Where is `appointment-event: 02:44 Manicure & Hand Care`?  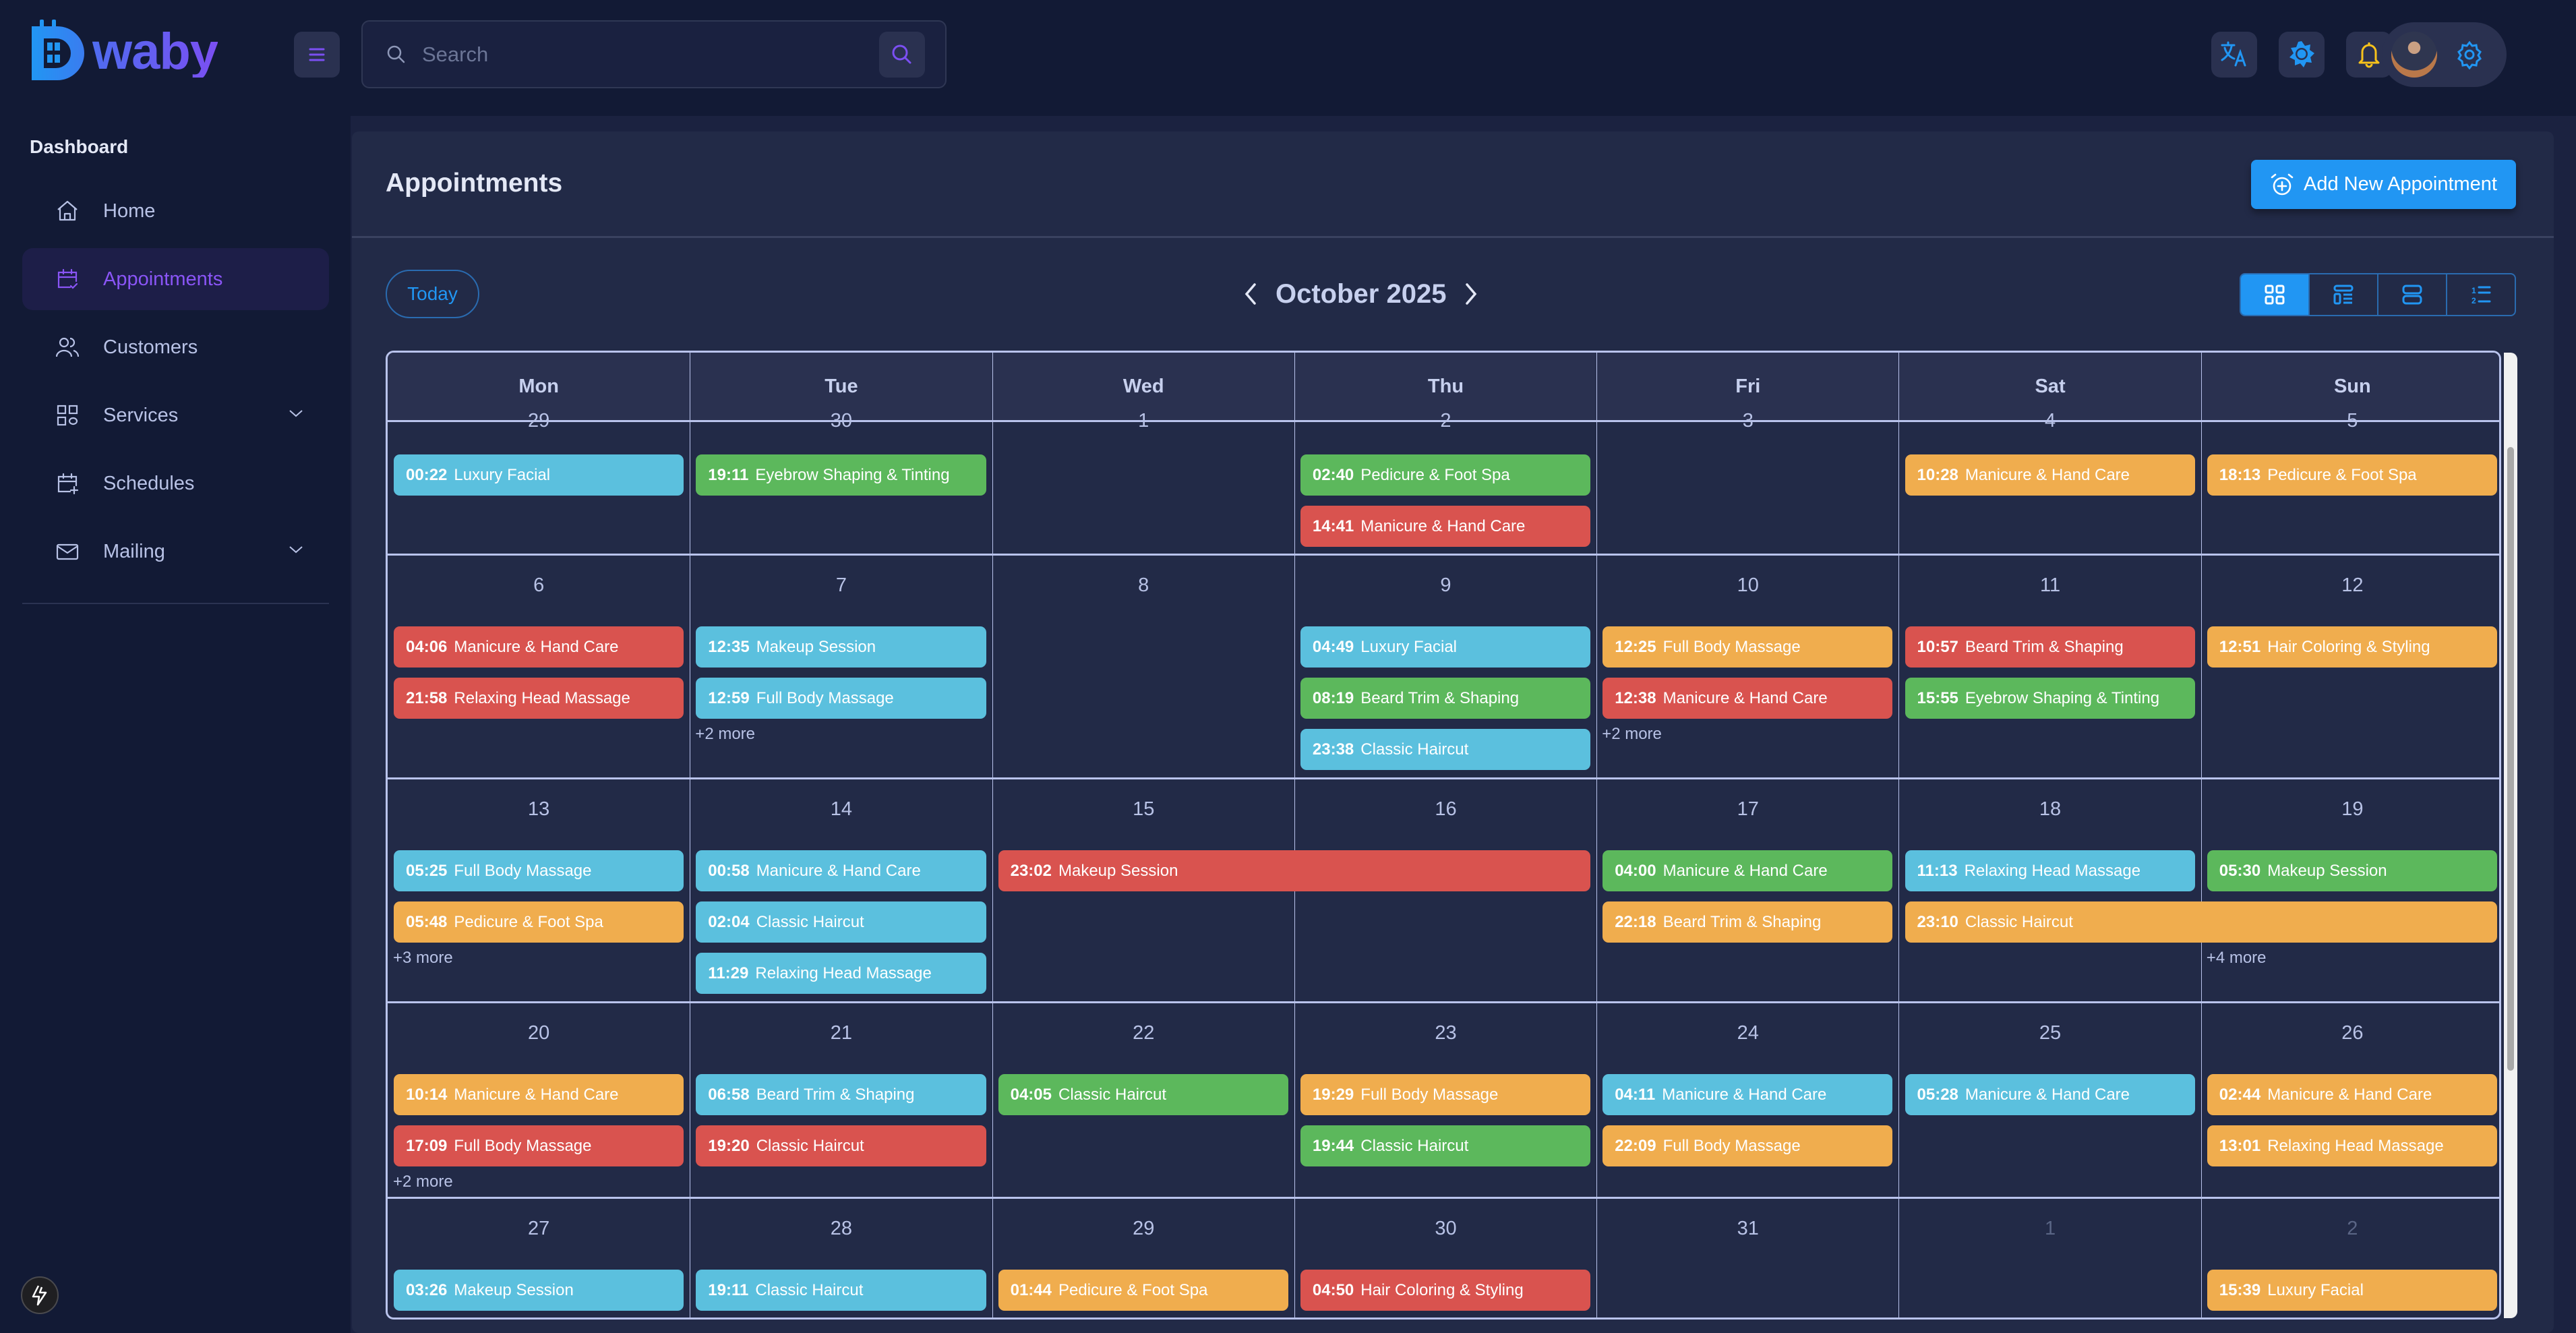
appointment-event: 02:44 Manicure & Hand Care is located at coordinates (2352, 1094).